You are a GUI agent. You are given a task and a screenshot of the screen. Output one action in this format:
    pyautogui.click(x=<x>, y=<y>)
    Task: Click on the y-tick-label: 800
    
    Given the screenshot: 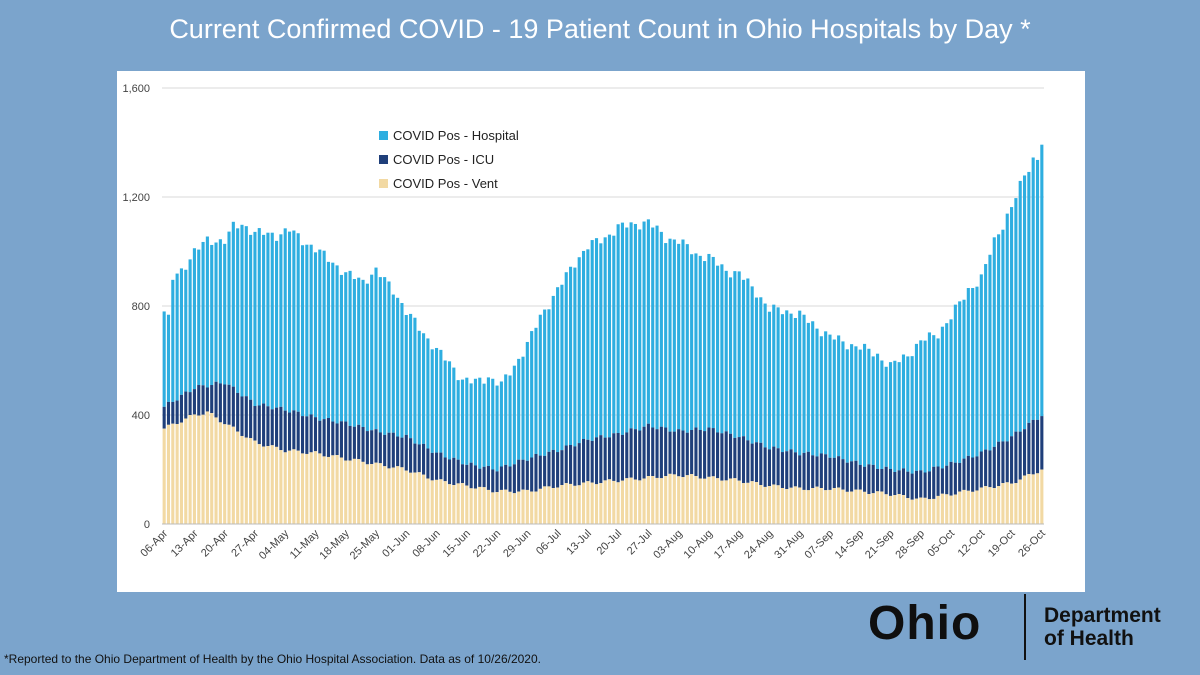 What is the action you would take?
    pyautogui.click(x=141, y=307)
    